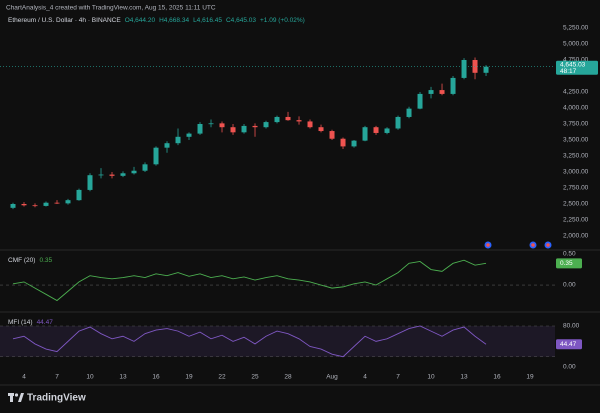 This screenshot has height=413, width=600. What do you see at coordinates (576, 220) in the screenshot?
I see `y-tick-label: 2,250.00` at bounding box center [576, 220].